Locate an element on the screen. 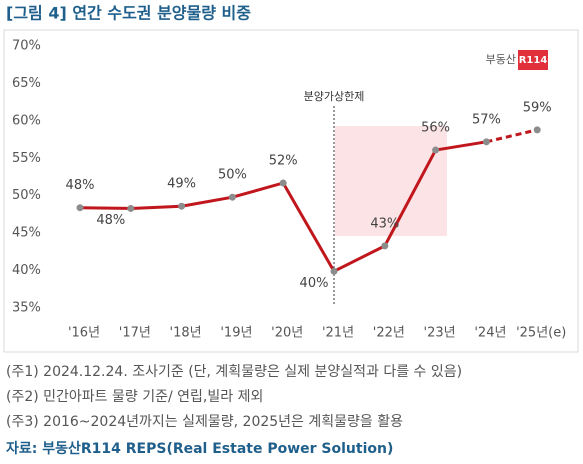 This screenshot has width=583, height=464. y-tick-label: 65% is located at coordinates (26, 83).